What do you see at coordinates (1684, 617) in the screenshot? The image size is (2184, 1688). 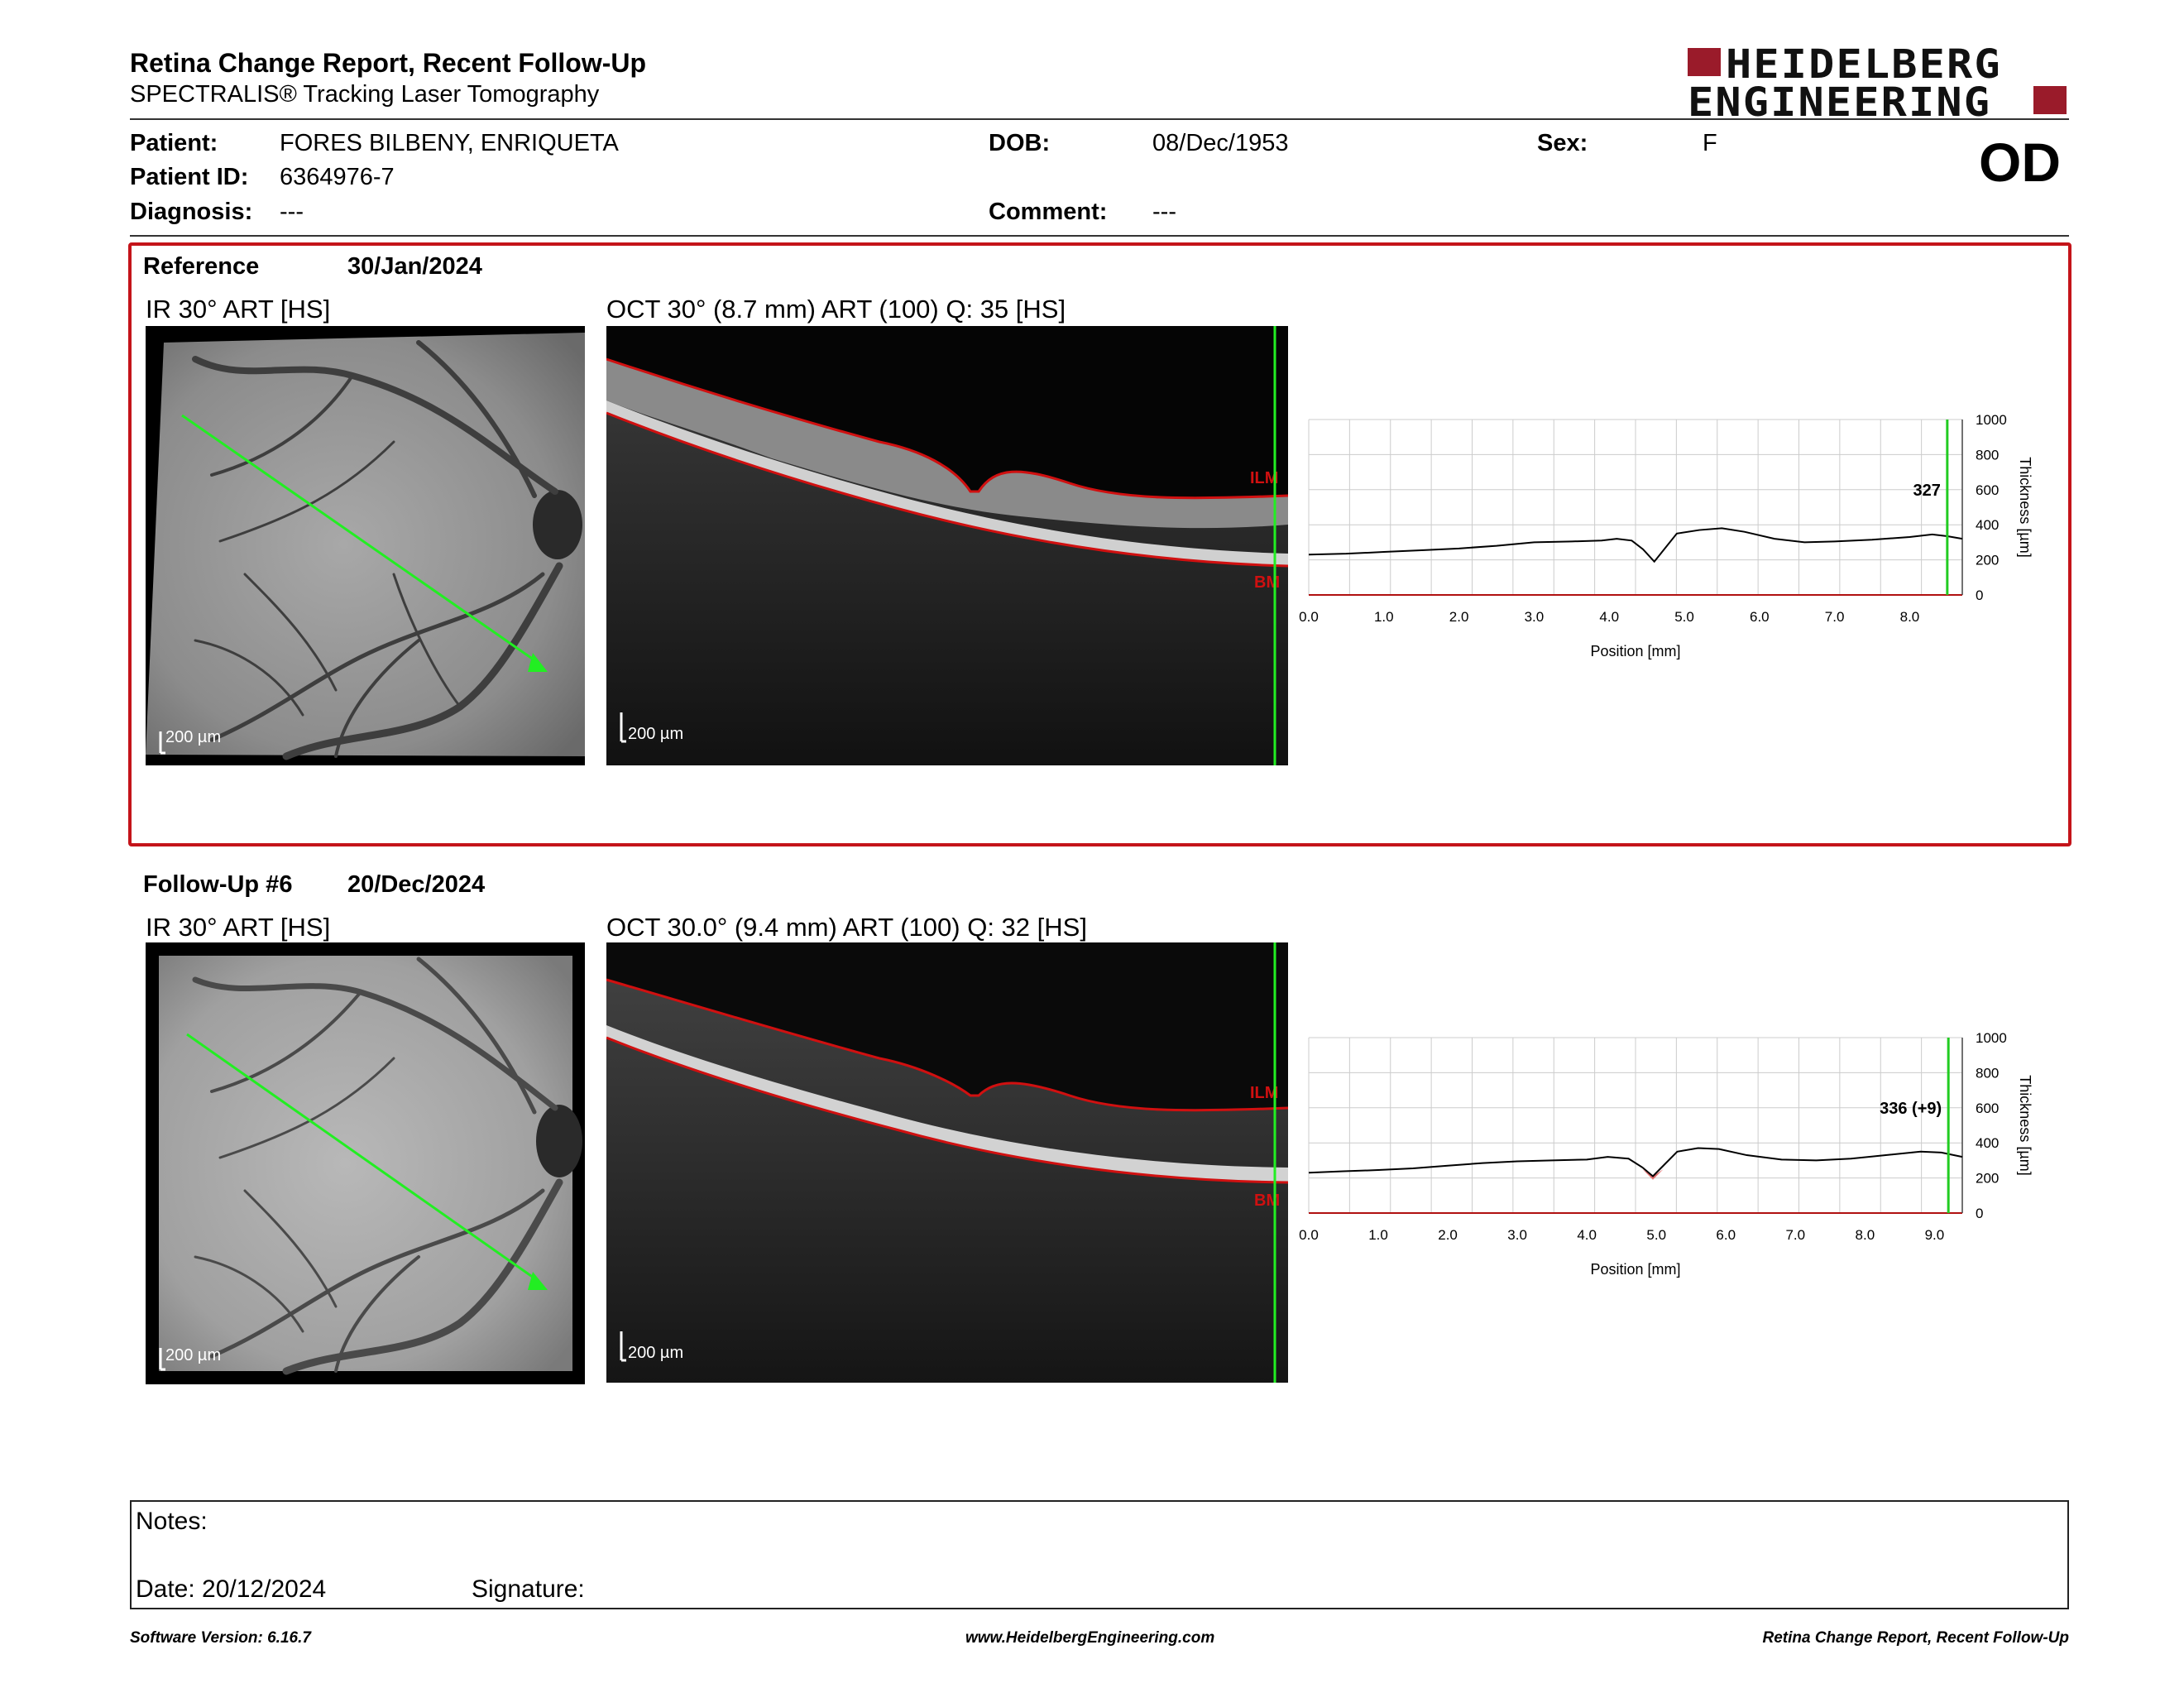 I see `reference-chart-xtick-label: 5.0` at bounding box center [1684, 617].